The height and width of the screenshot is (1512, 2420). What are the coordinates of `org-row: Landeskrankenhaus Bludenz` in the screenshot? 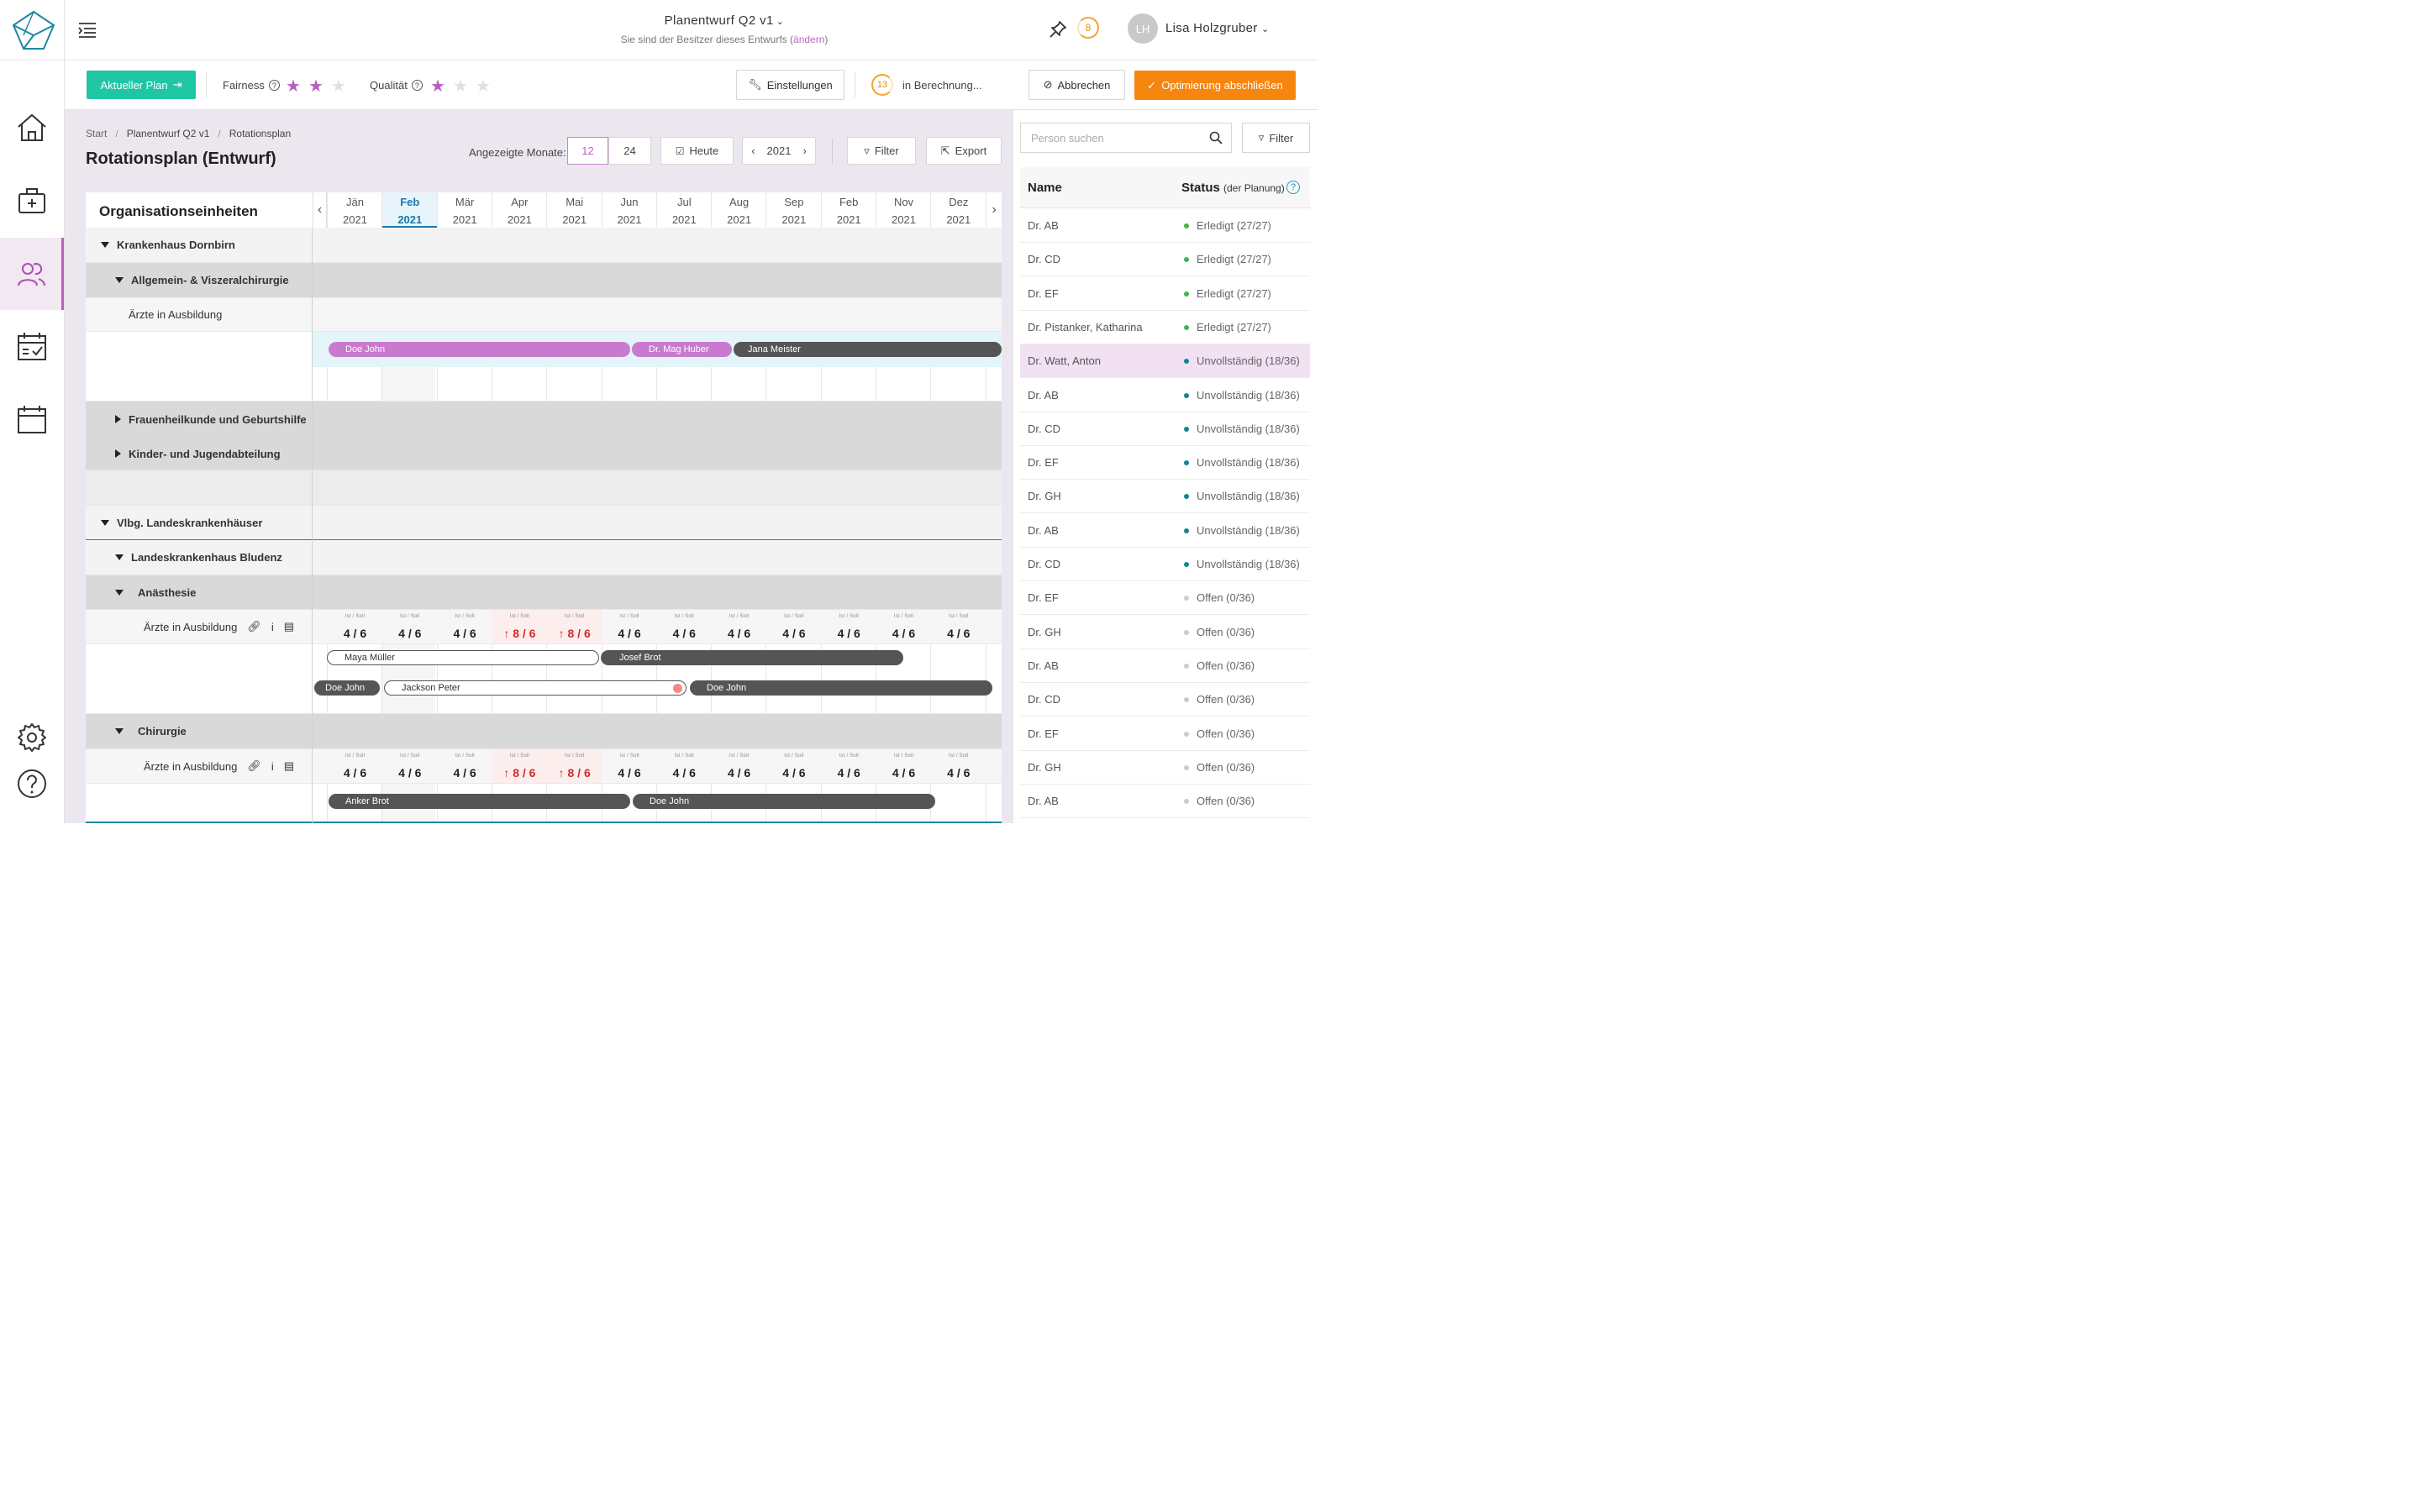 It's located at (544, 557).